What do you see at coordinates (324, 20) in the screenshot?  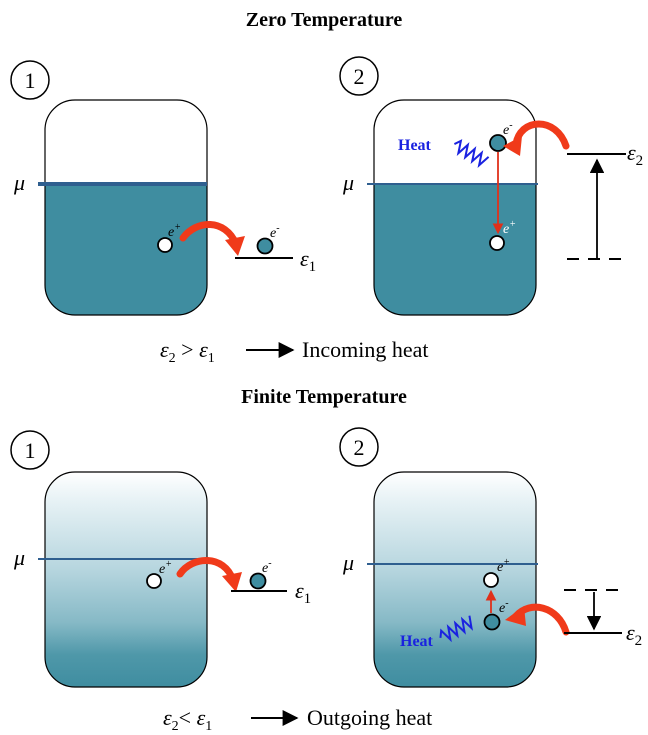 I see `zero-temperature-title: Zero Temperature` at bounding box center [324, 20].